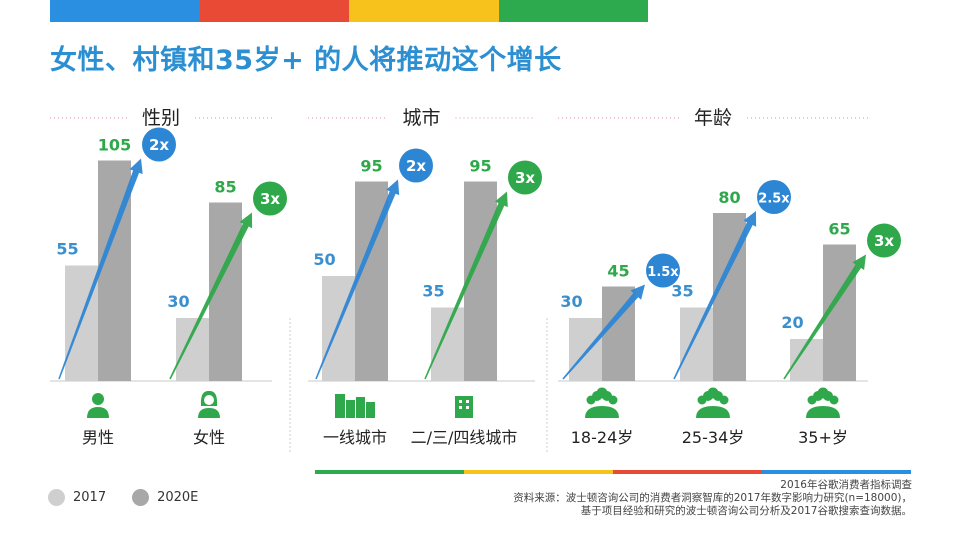 The image size is (960, 540). Describe the element at coordinates (618, 271) in the screenshot. I see `data-label-2020e: 45` at that location.